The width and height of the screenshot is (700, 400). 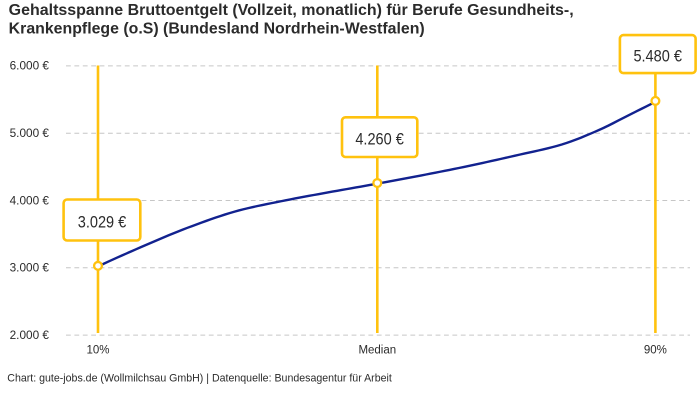 I want to click on svg-text: 2.000 €, so click(x=30, y=335).